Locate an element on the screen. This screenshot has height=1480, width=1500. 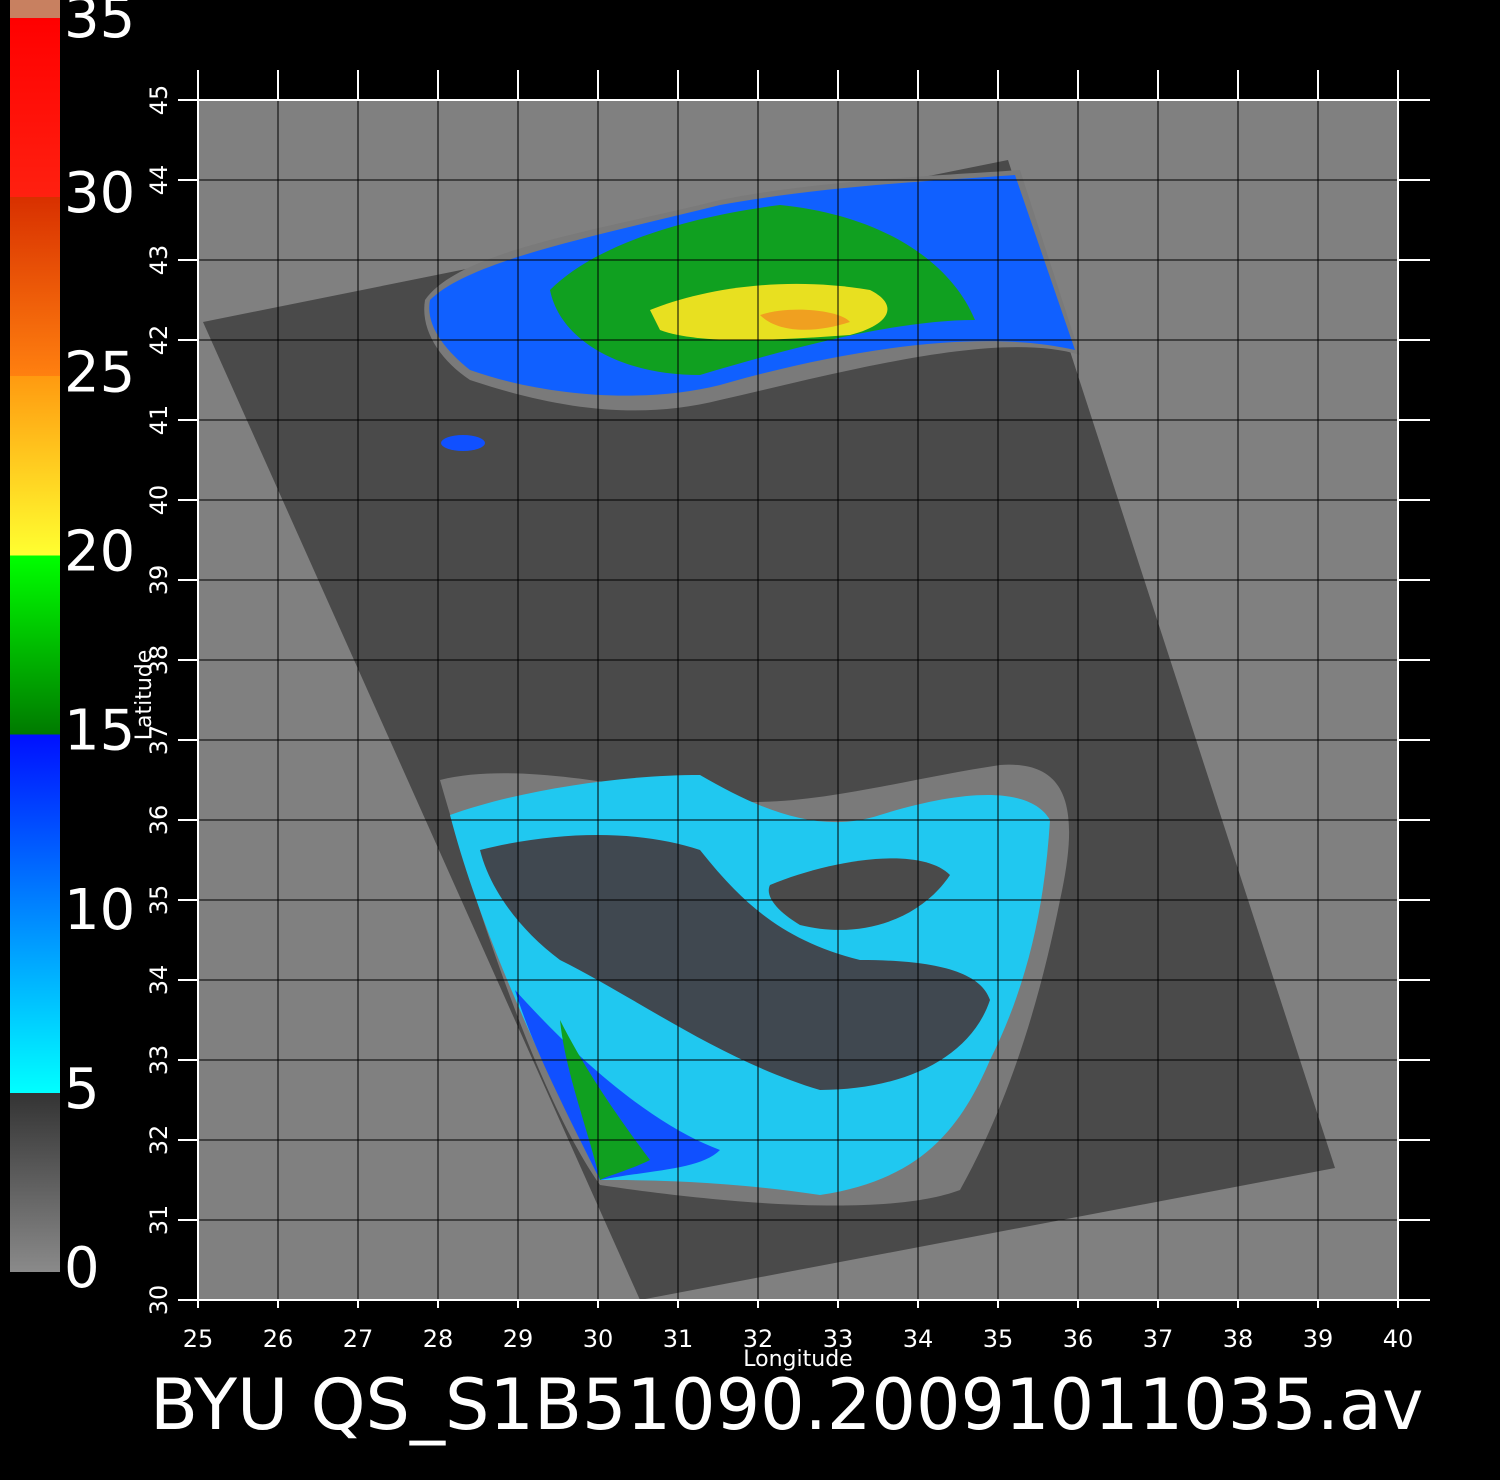
south-coastal-jet is located at coordinates (617, 1085).